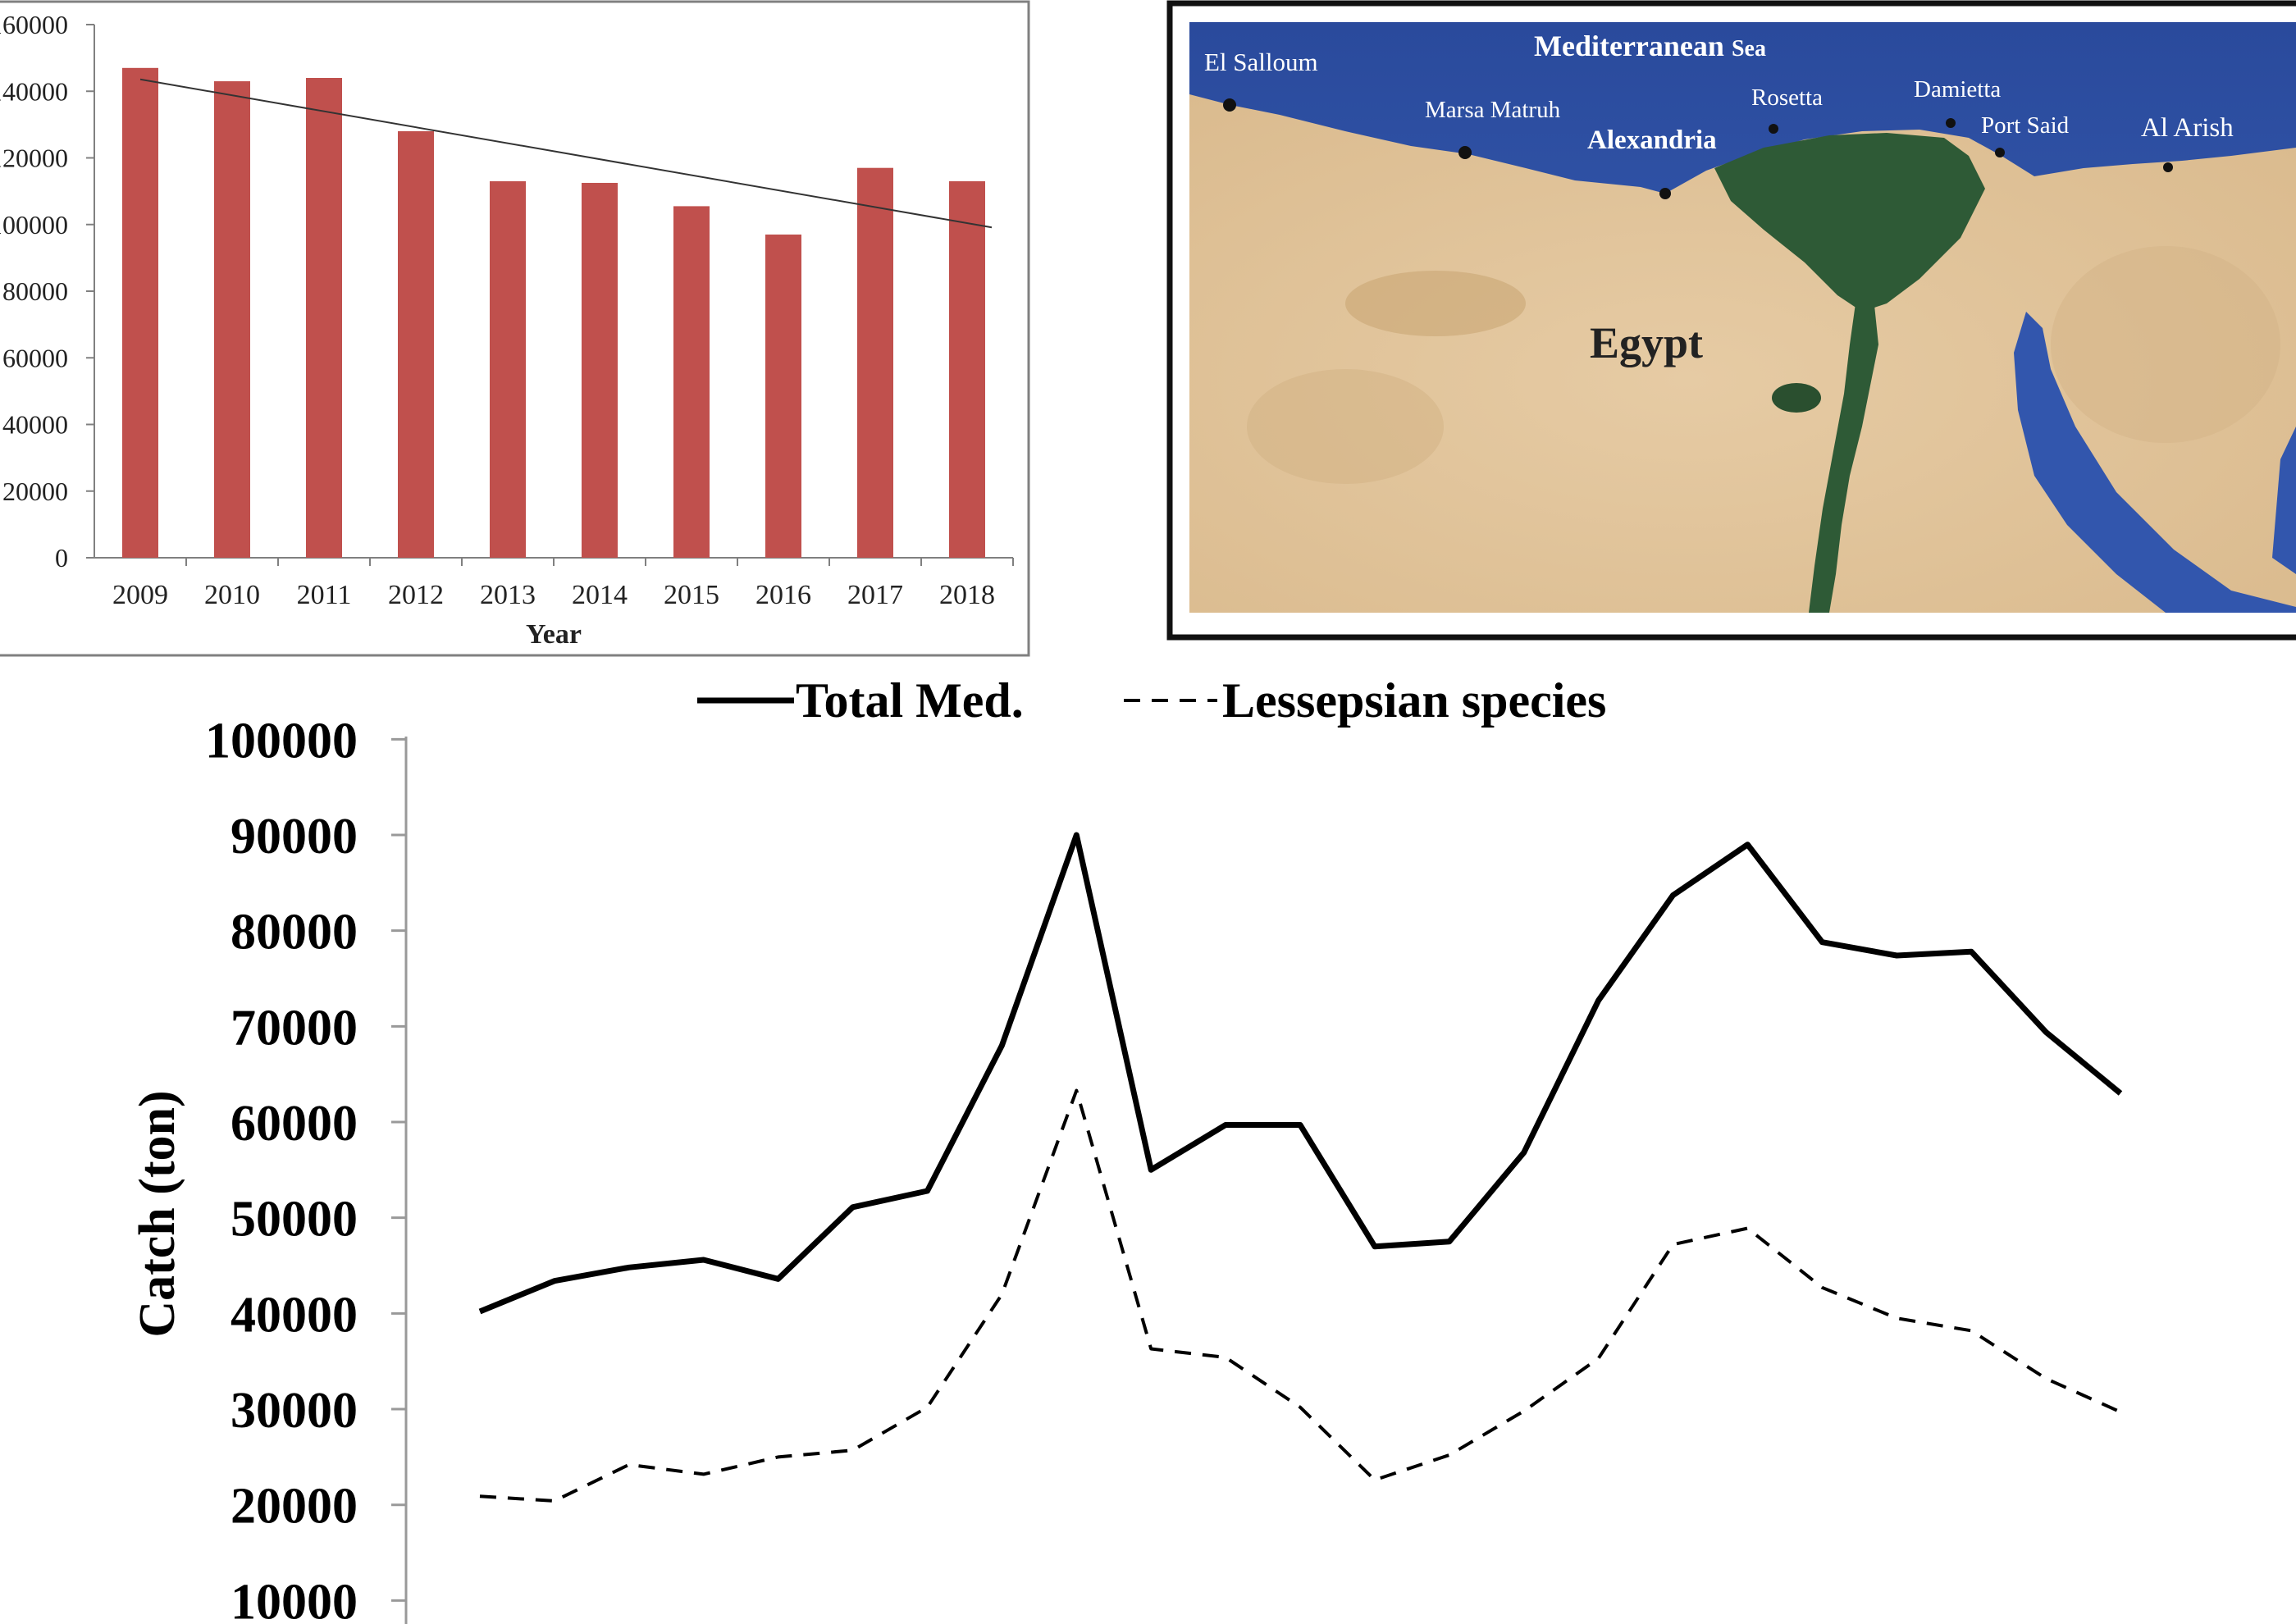 This screenshot has height=1624, width=2296. What do you see at coordinates (1957, 89) in the screenshot?
I see `map-label-damietta: Damietta` at bounding box center [1957, 89].